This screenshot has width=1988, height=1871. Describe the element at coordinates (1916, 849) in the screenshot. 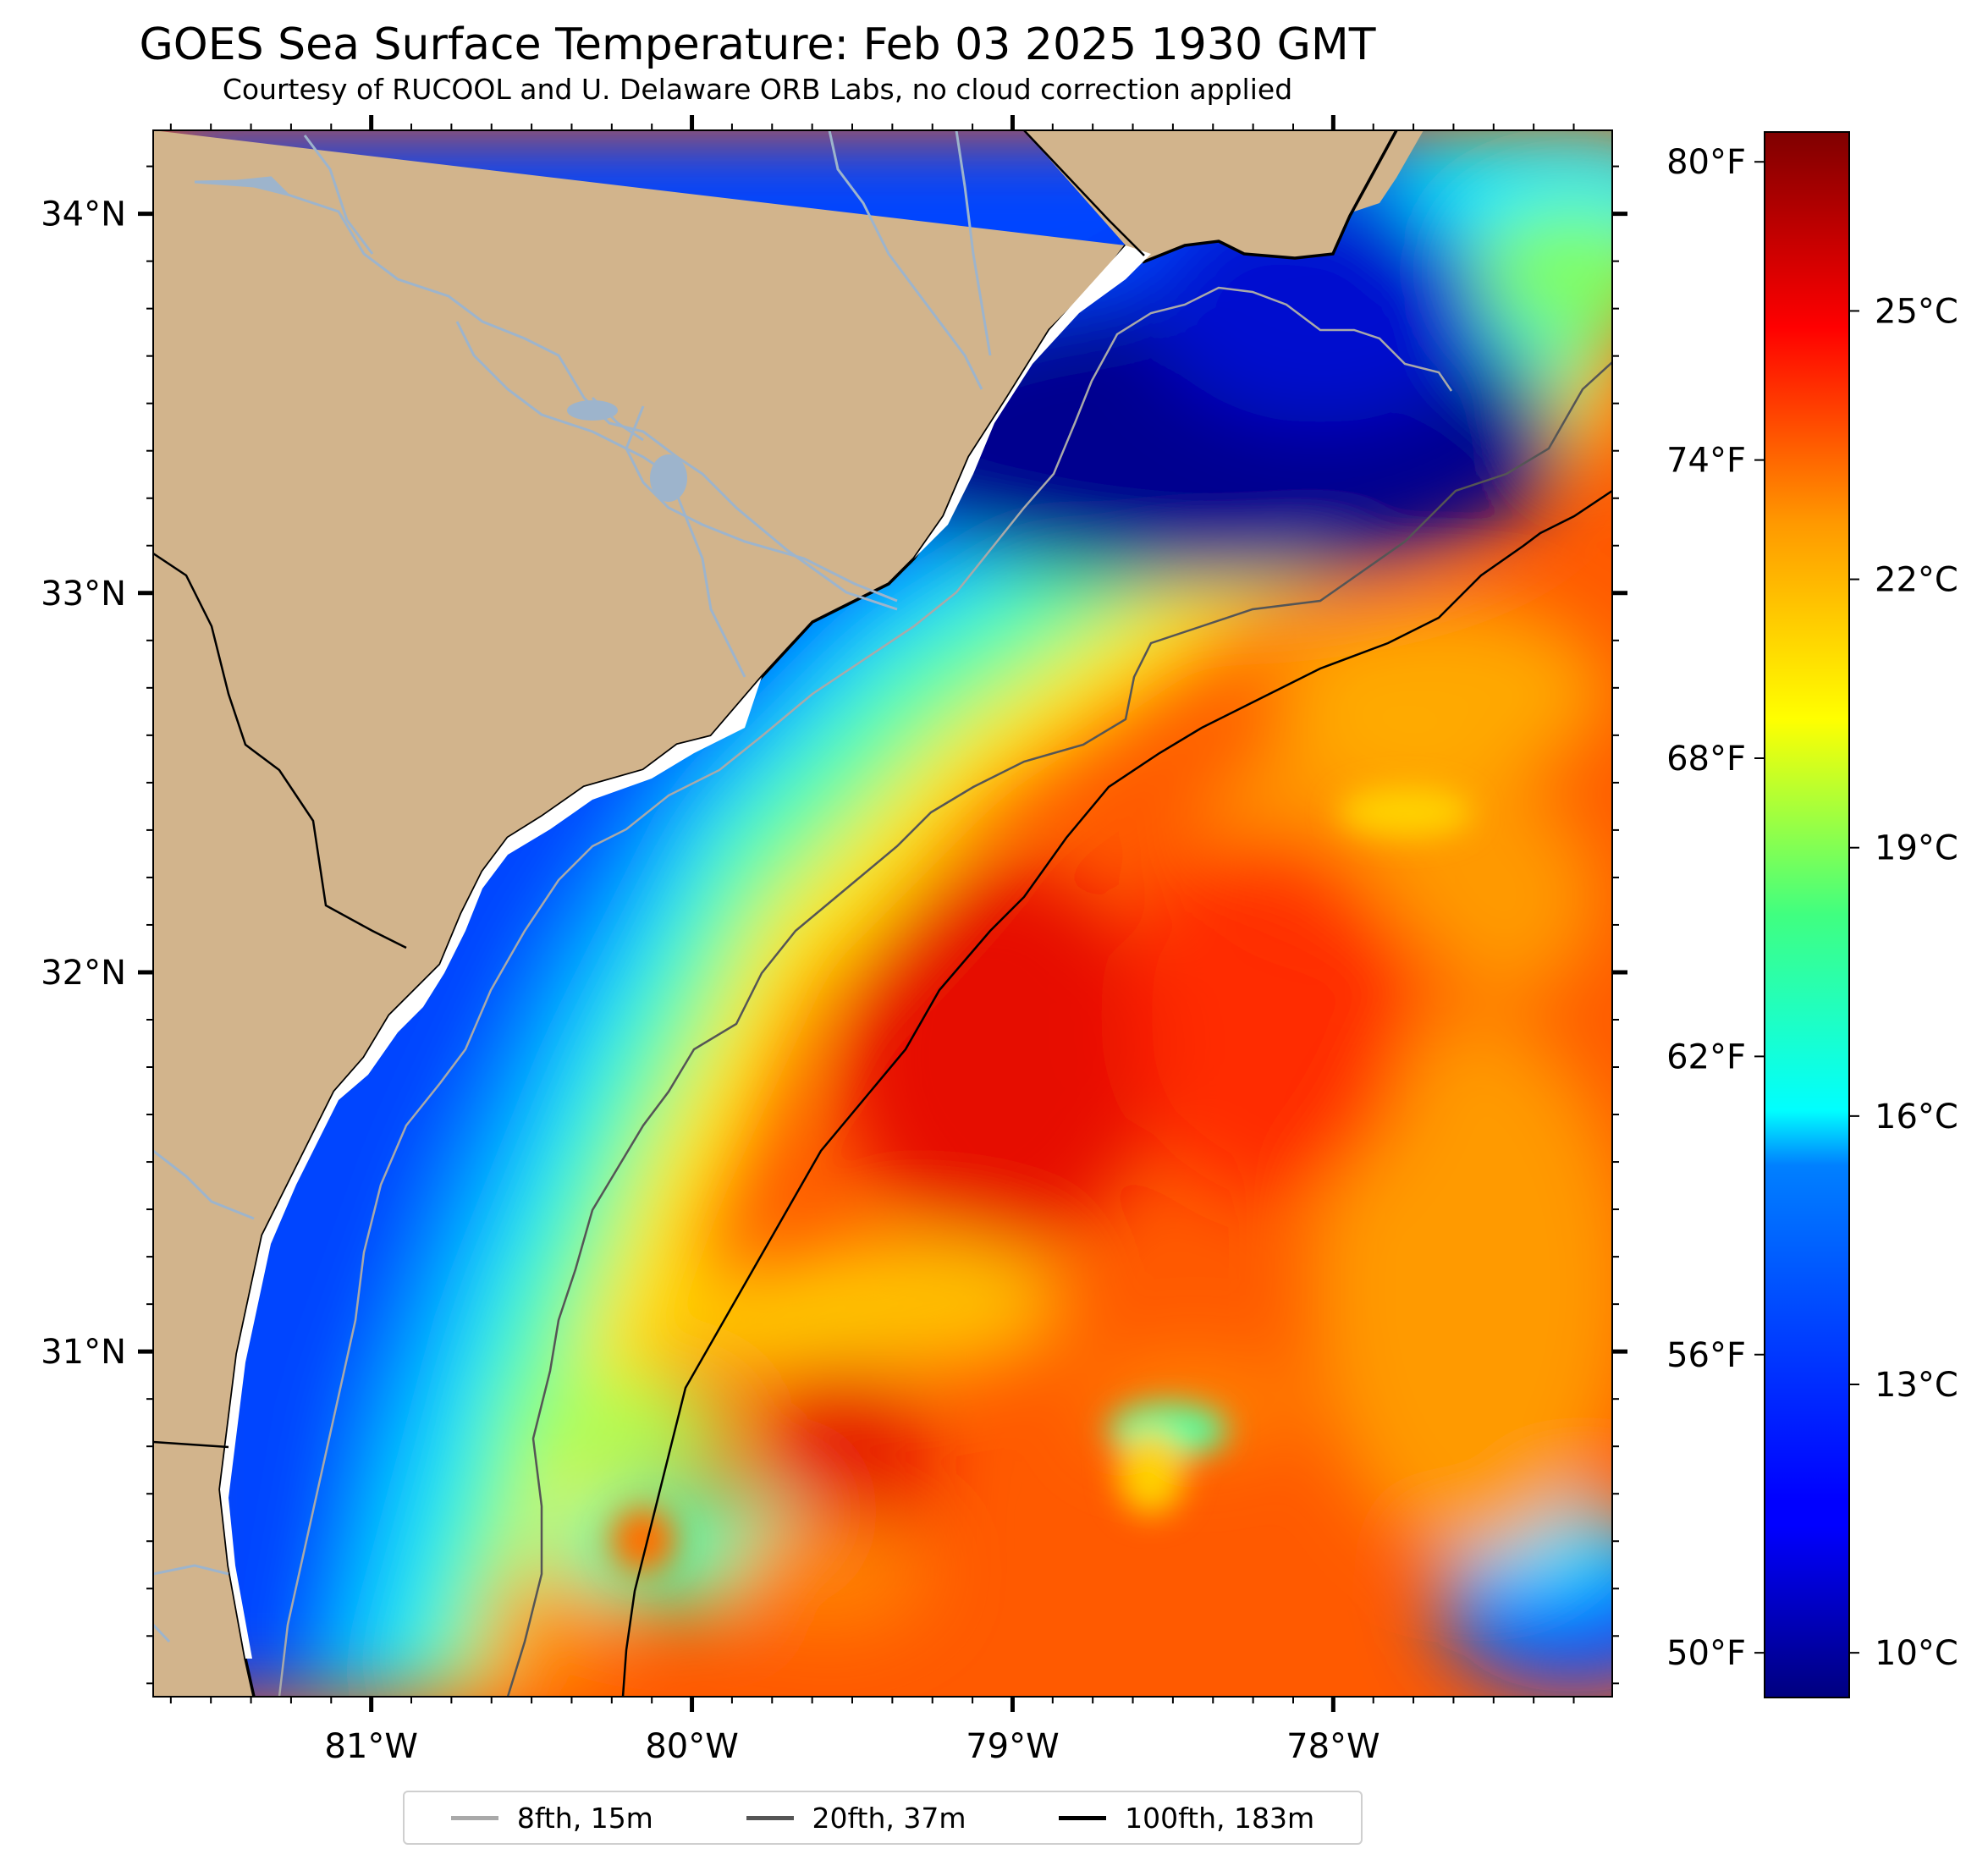

I see `celsius-label: 19°C` at that location.